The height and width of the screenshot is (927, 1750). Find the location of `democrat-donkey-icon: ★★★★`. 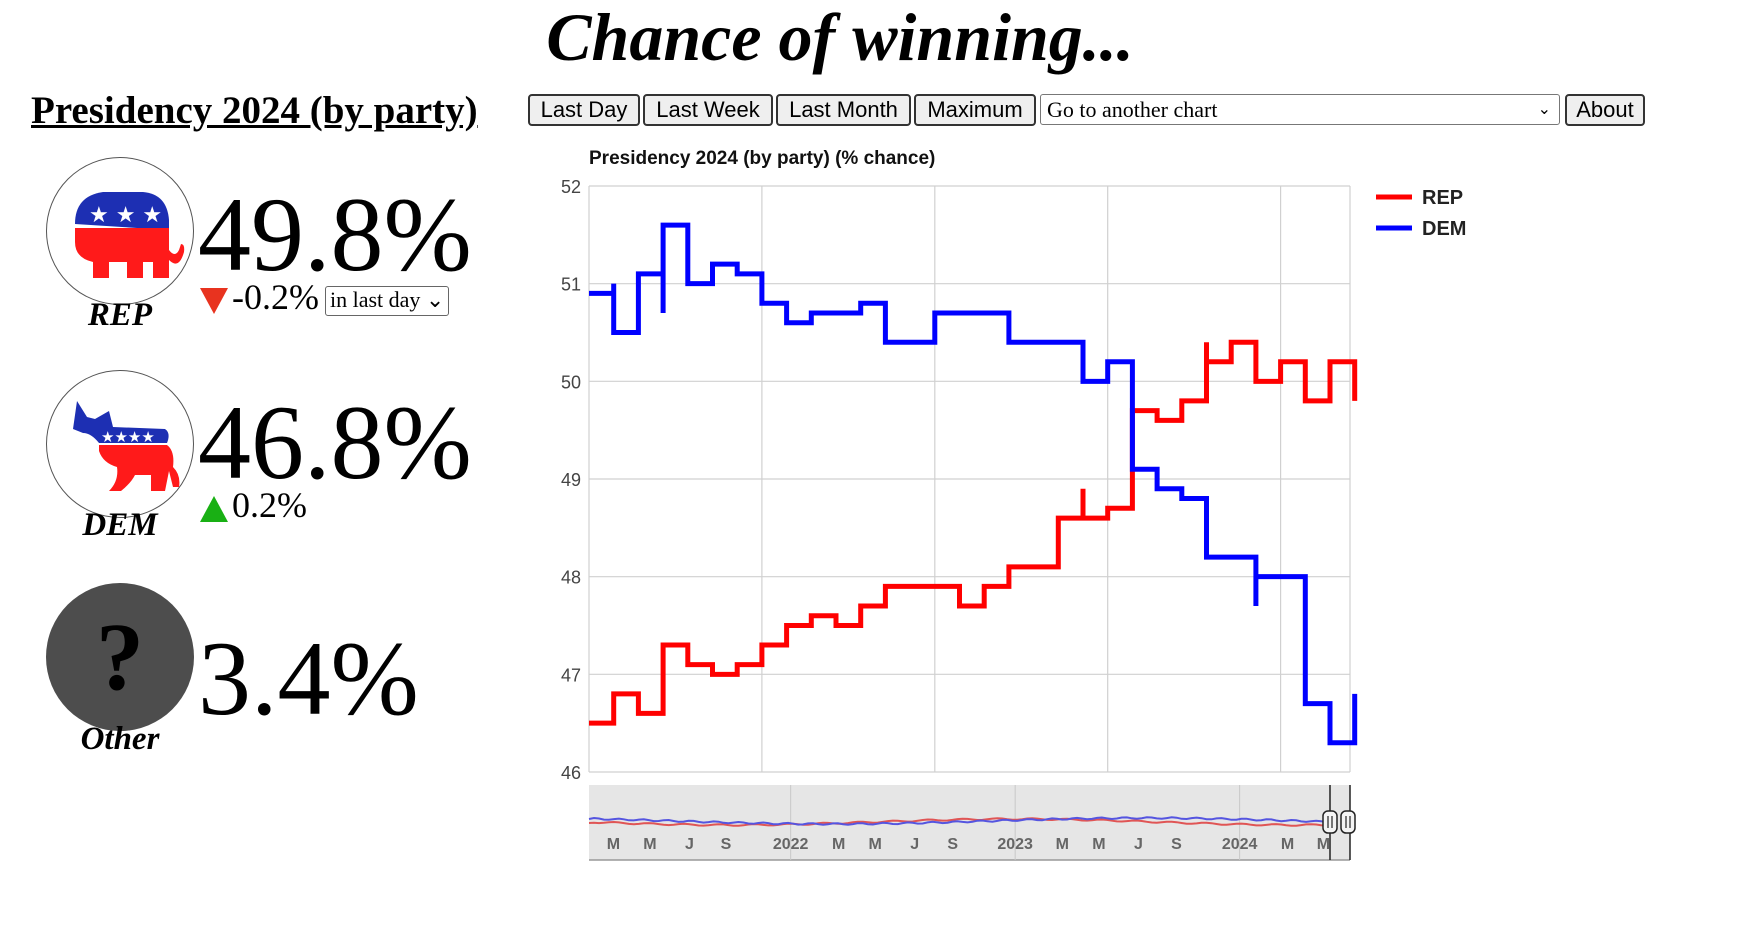

democrat-donkey-icon: ★★★★ is located at coordinates (120, 444).